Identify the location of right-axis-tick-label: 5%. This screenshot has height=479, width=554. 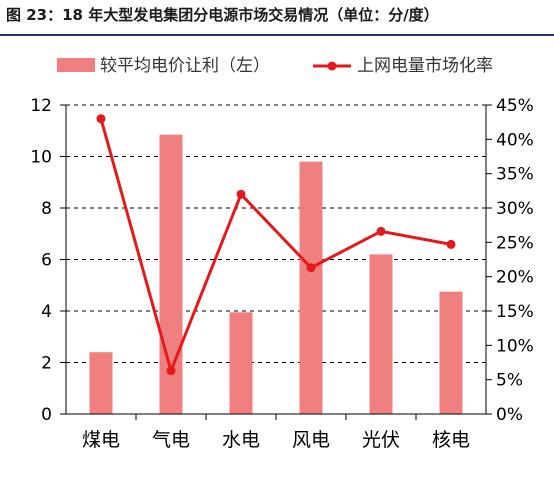
(509, 381).